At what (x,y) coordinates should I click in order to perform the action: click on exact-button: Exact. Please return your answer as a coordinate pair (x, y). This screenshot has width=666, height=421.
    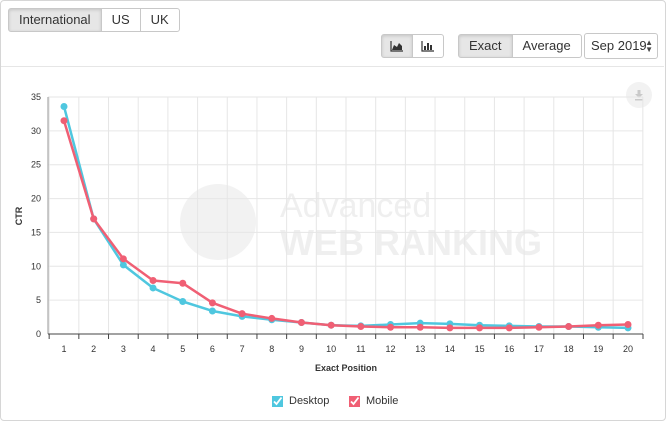
    Looking at the image, I should click on (485, 46).